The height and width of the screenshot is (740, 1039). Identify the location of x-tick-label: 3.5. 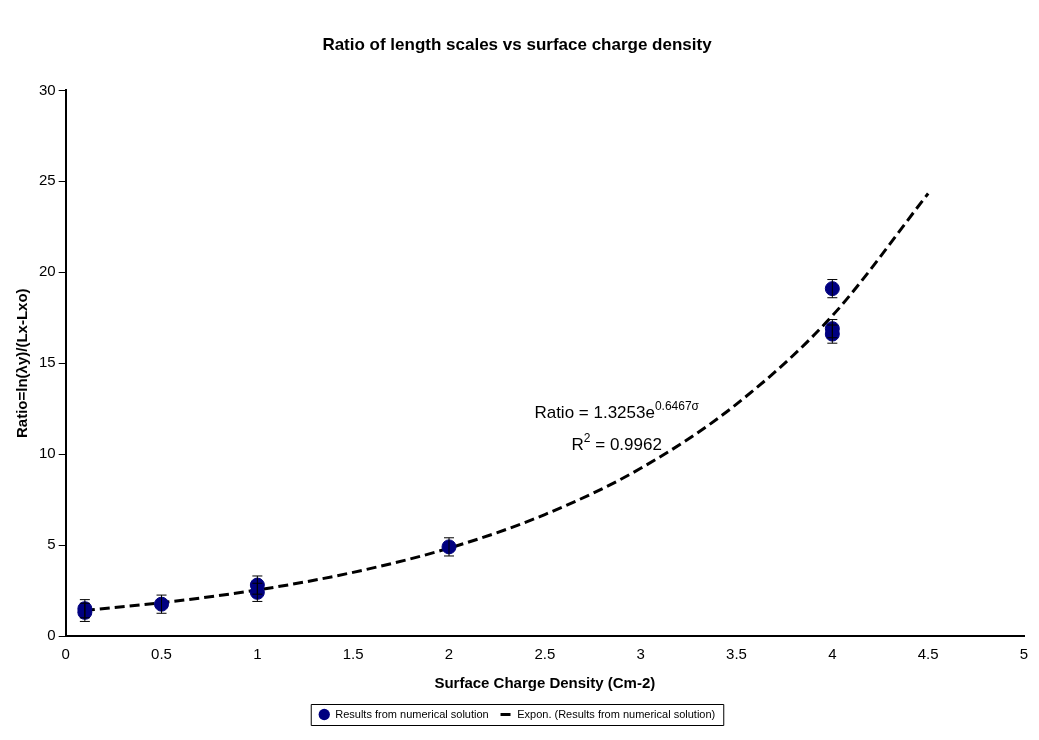
(736, 654).